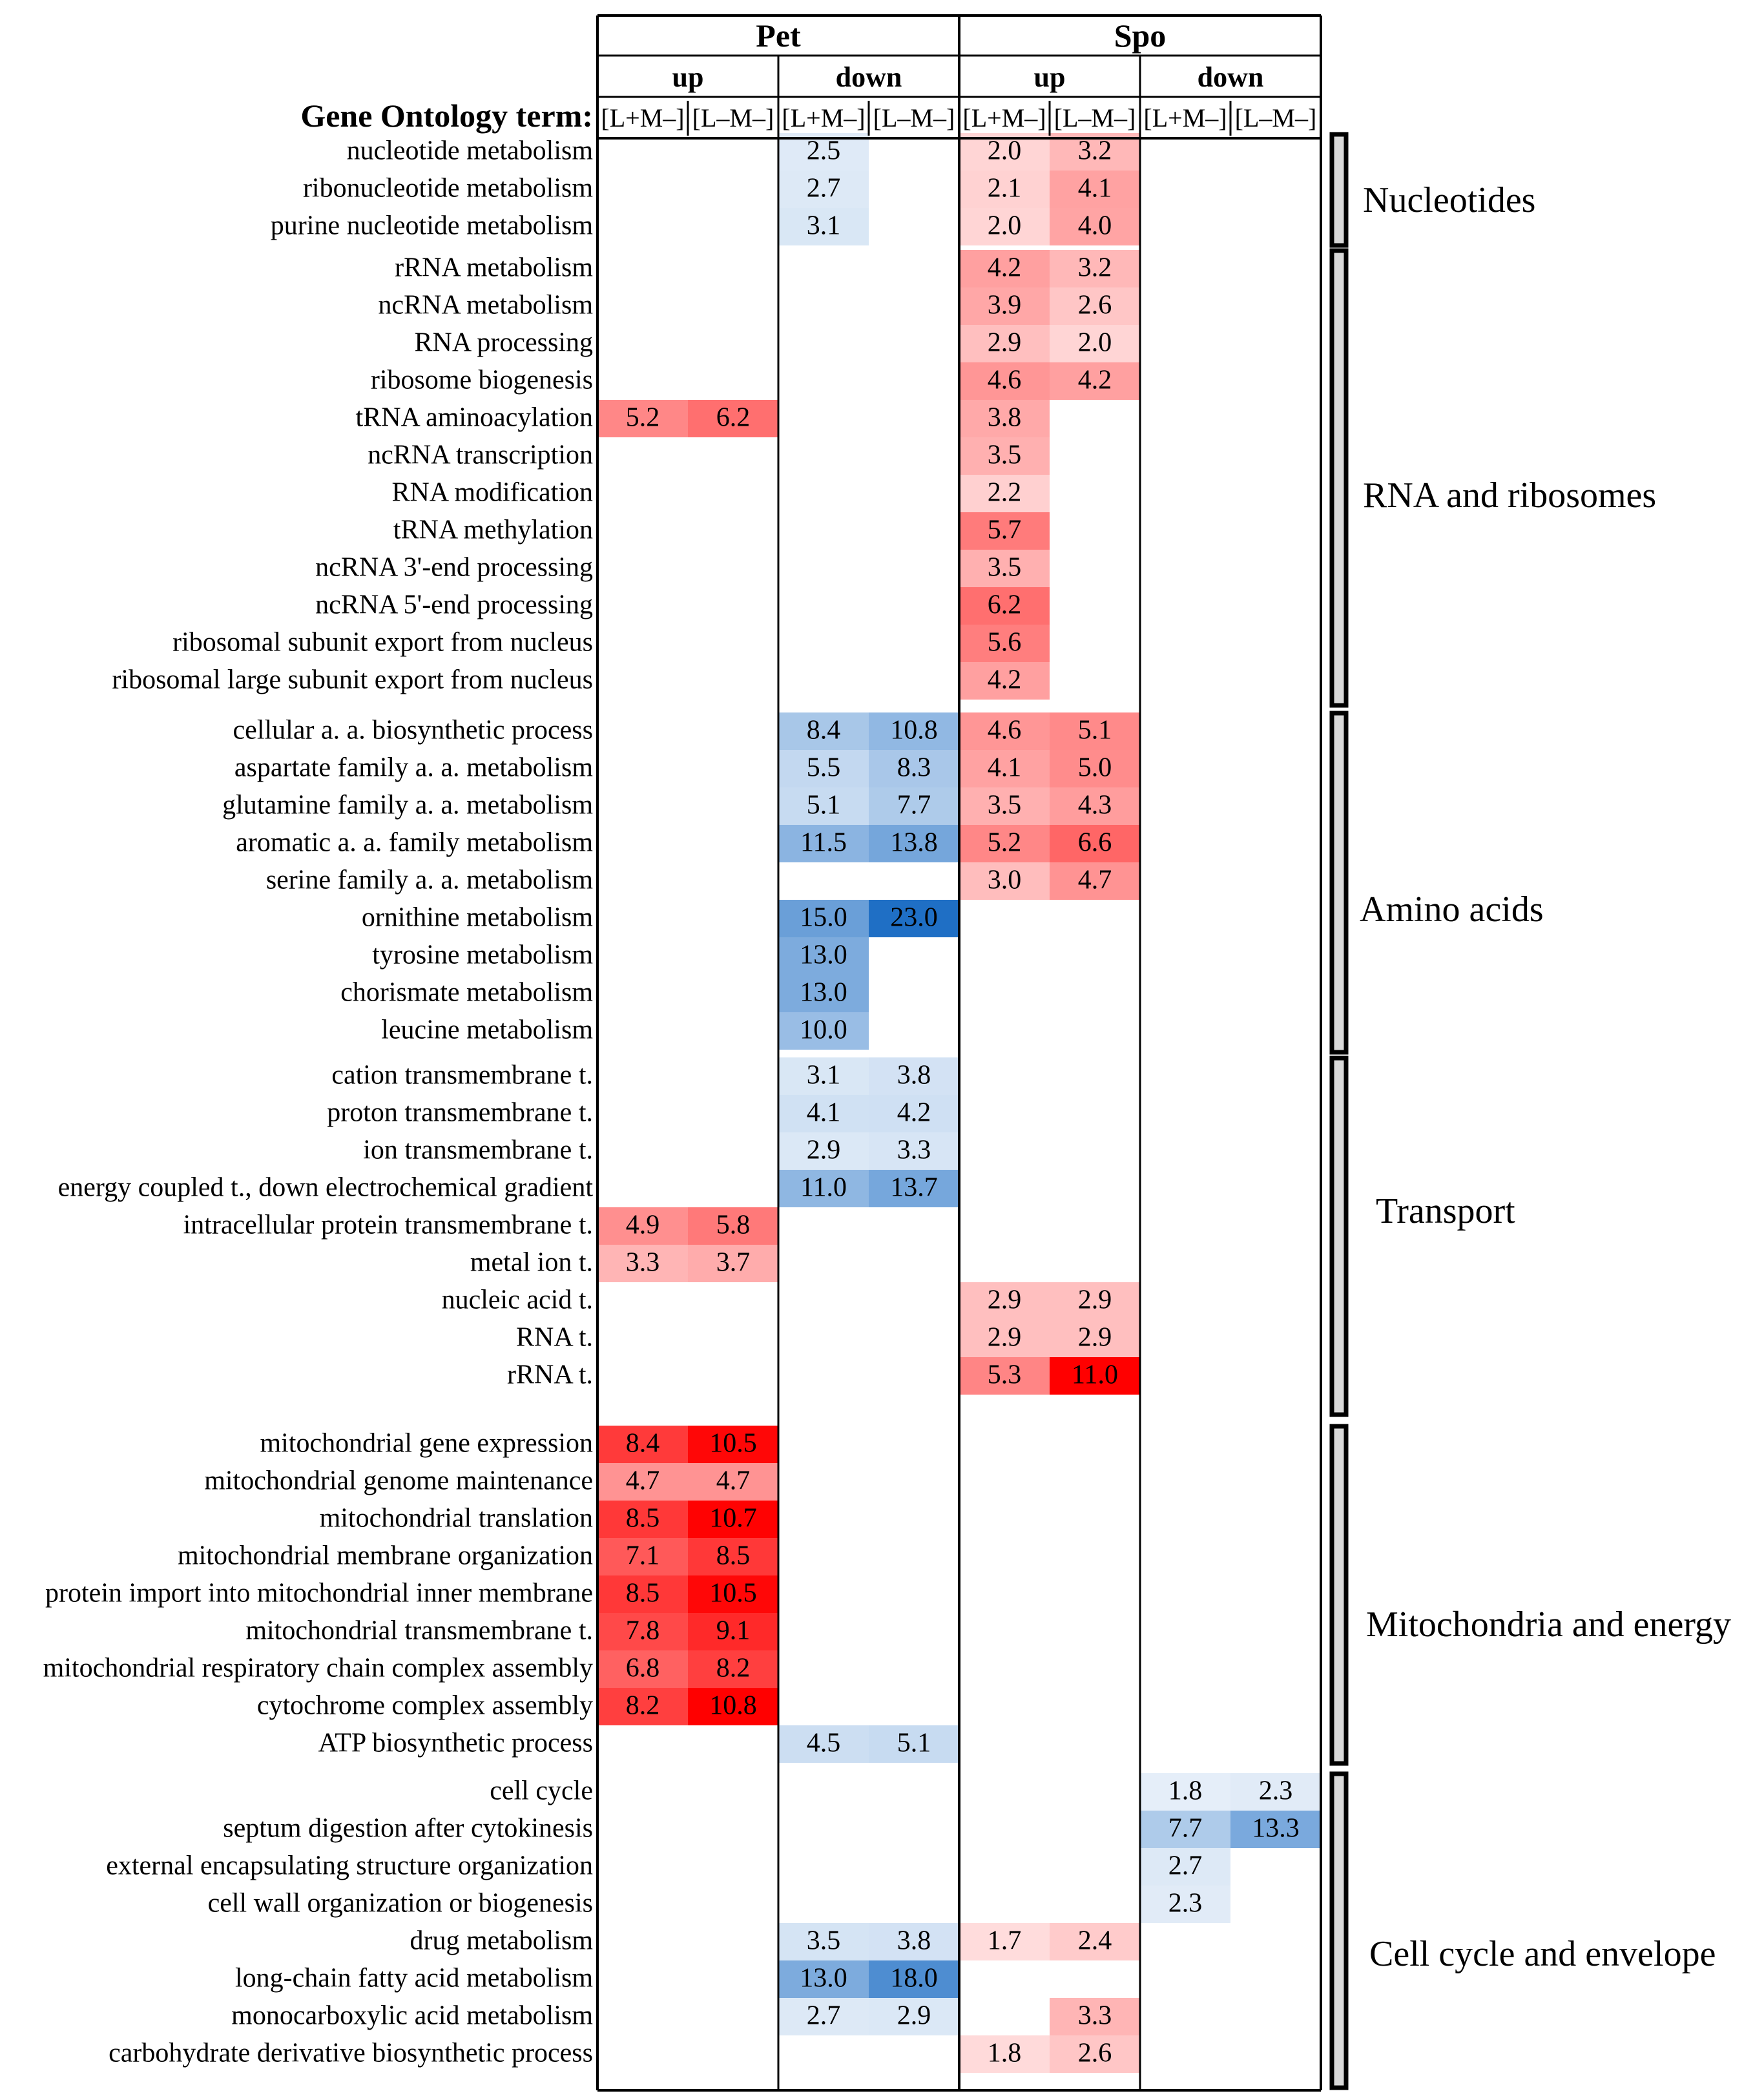  I want to click on cell-value-label: 8.4, so click(643, 1444).